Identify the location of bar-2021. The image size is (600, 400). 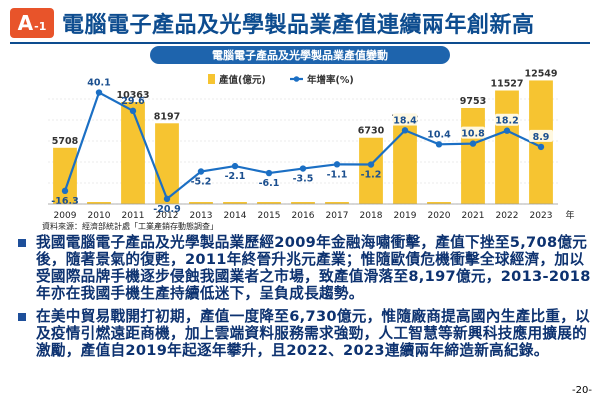
(473, 155).